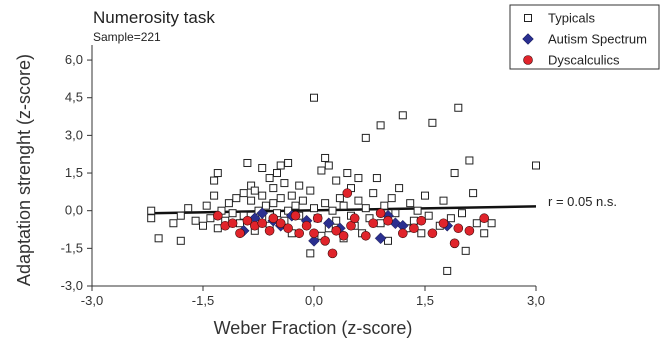  What do you see at coordinates (154, 17) in the screenshot?
I see `chart-title: Numerosity task` at bounding box center [154, 17].